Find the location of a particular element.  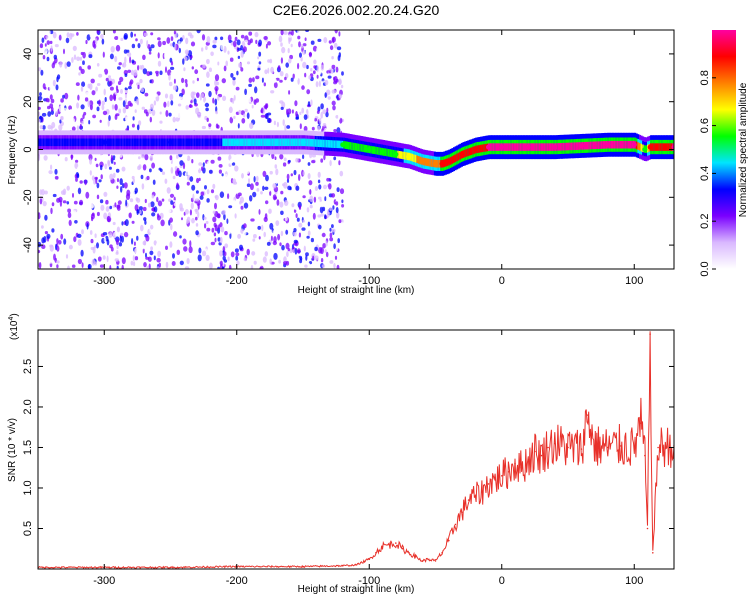

snr-y-tick-label: 1.0 is located at coordinates (28, 487).